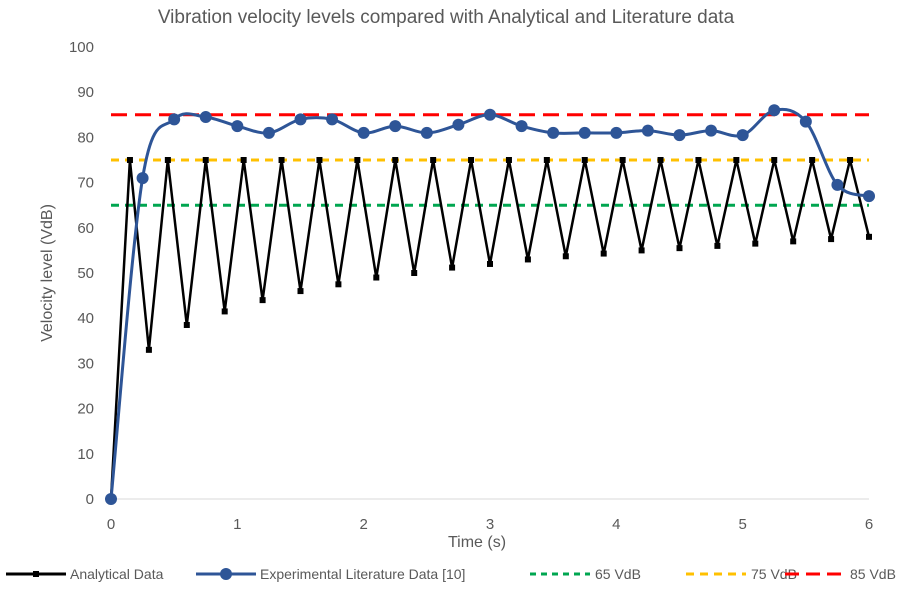 This screenshot has width=908, height=596. Describe the element at coordinates (85, 318) in the screenshot. I see `y-tick-label: 40` at that location.